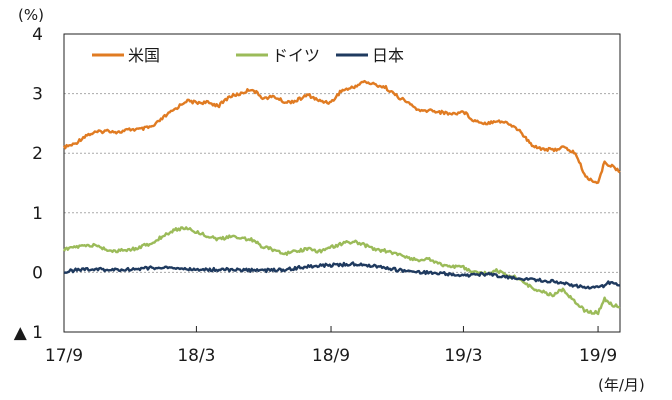  What do you see at coordinates (31, 15) in the screenshot?
I see `y-unit-label: (%)` at bounding box center [31, 15].